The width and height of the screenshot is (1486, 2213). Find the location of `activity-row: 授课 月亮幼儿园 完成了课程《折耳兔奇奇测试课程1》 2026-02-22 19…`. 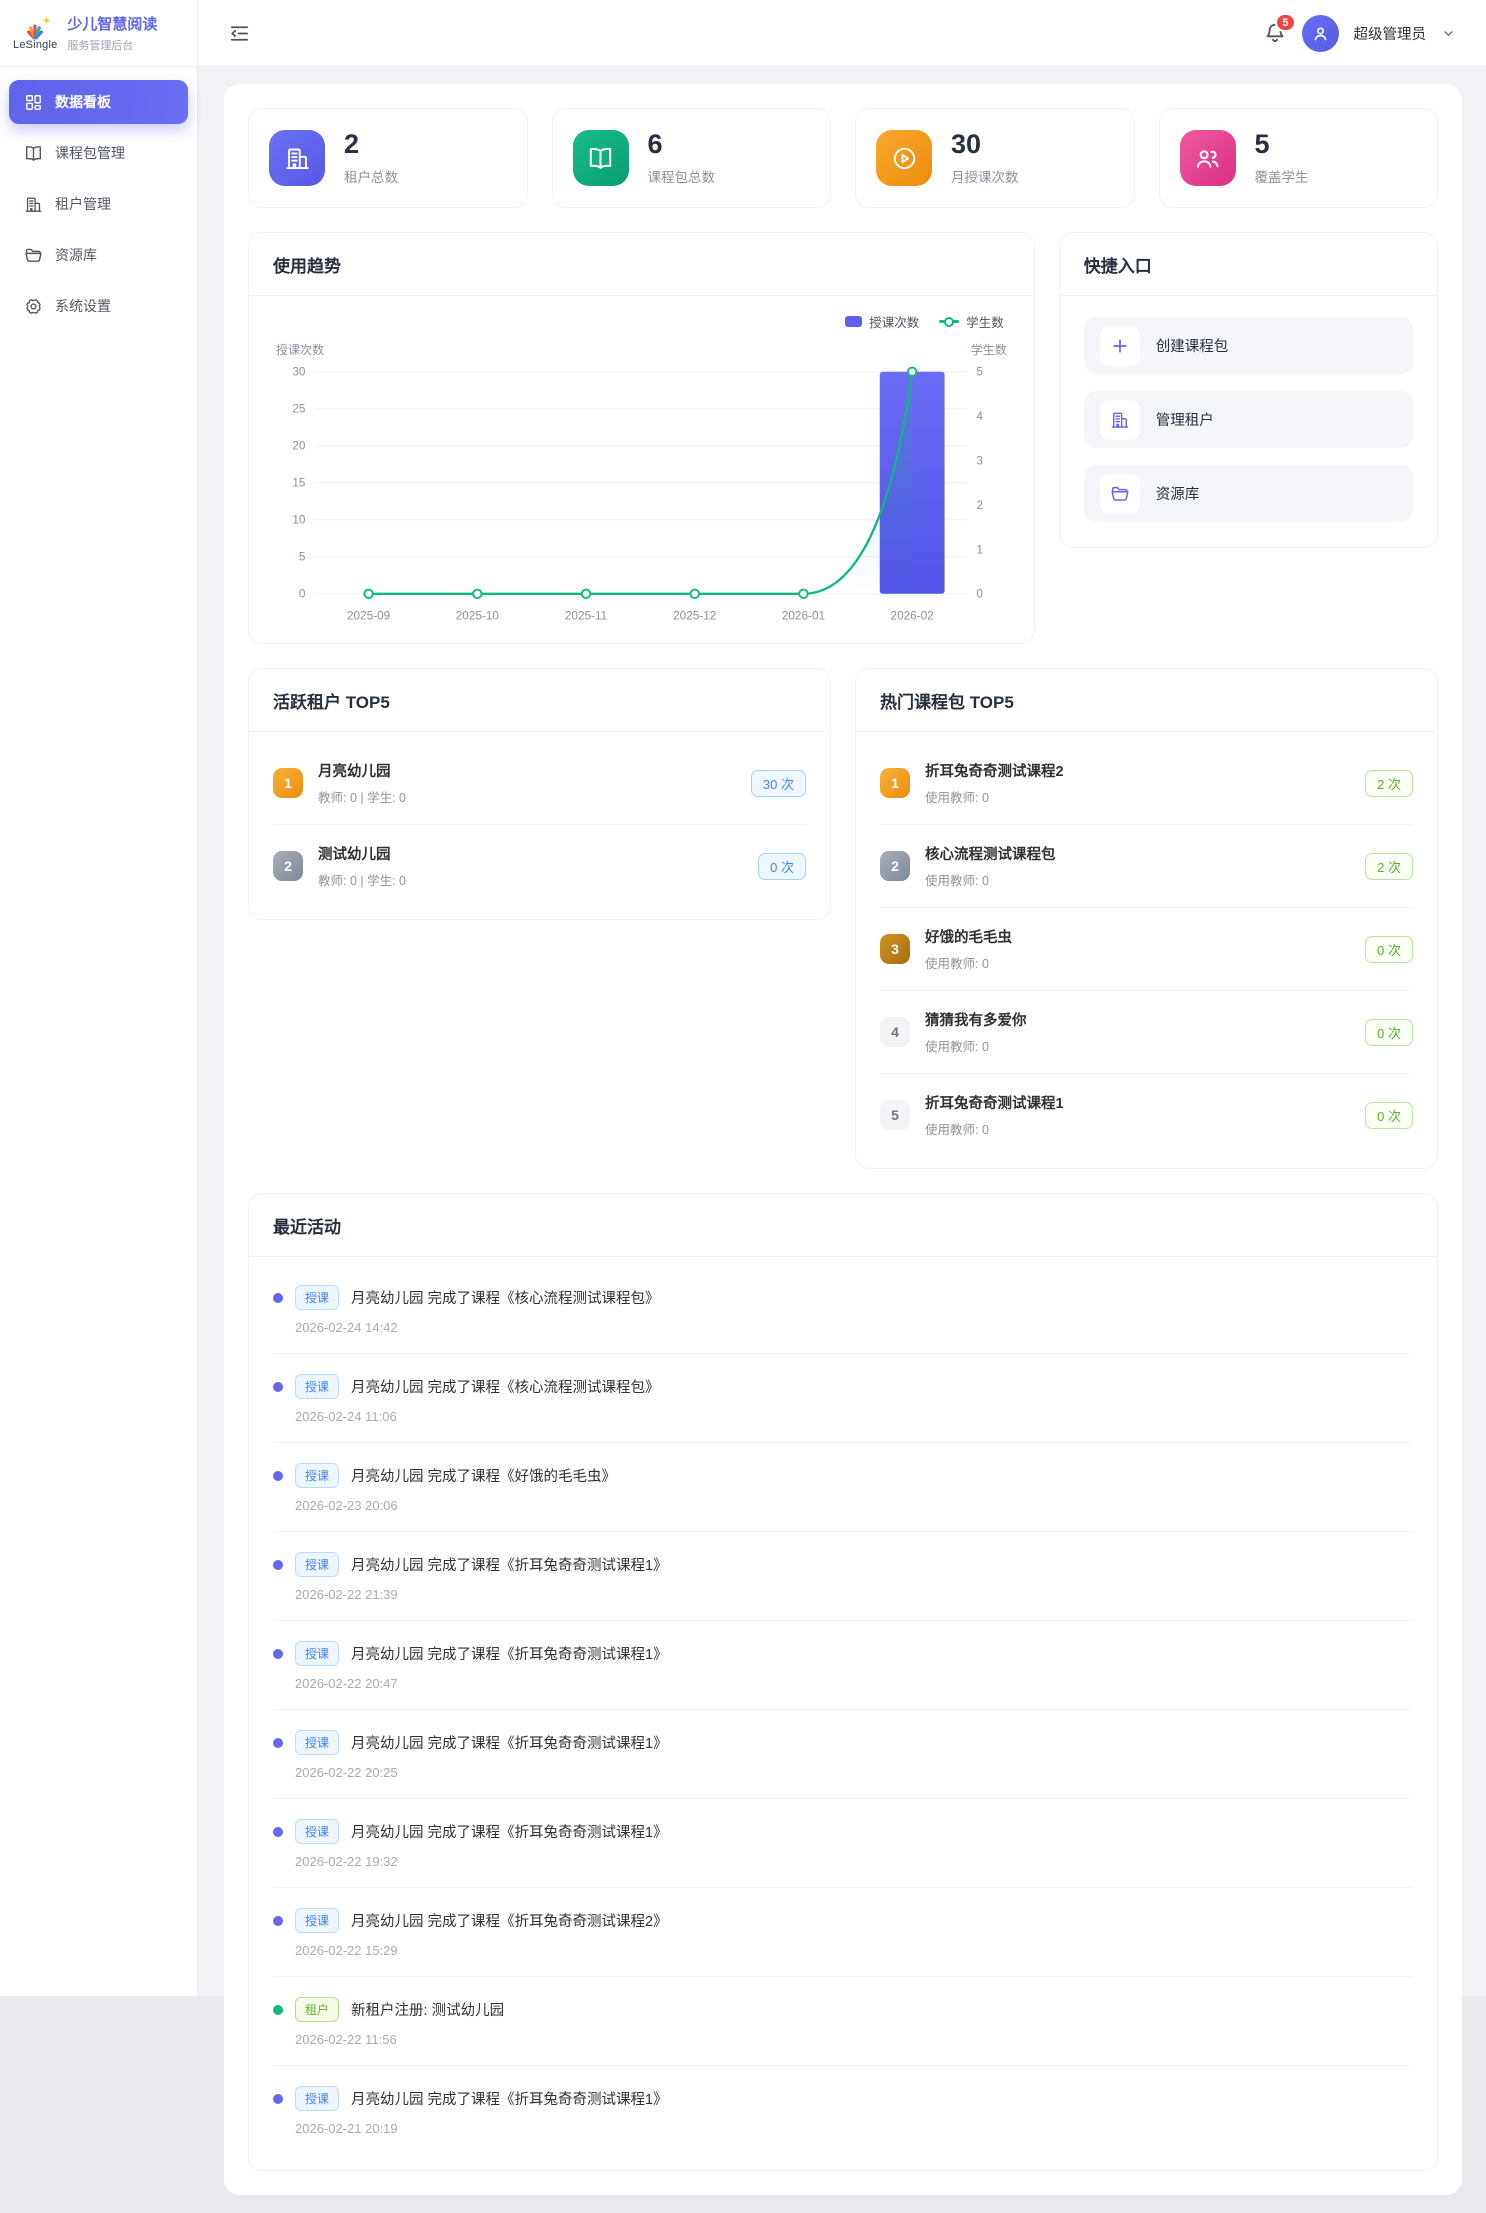

activity-row: 授课 月亮幼儿园 完成了课程《折耳兔奇奇测试课程1》 2026-02-22 19… is located at coordinates (843, 1844).